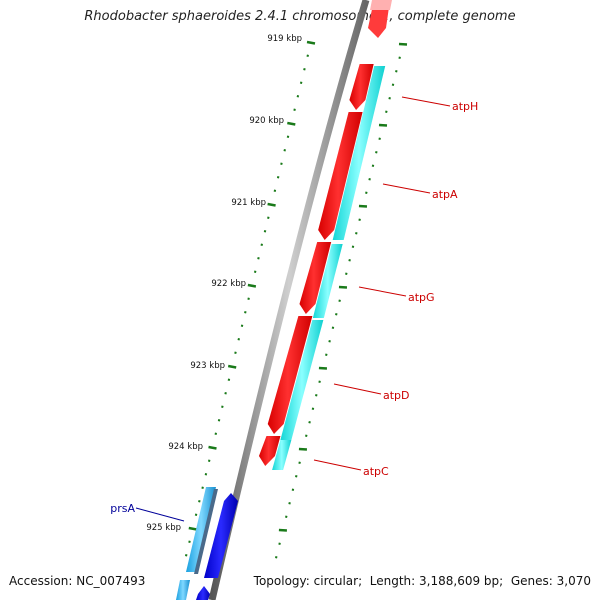 Image resolution: width=600 pixels, height=600 pixels. I want to click on topology-value: circular, so click(336, 581).